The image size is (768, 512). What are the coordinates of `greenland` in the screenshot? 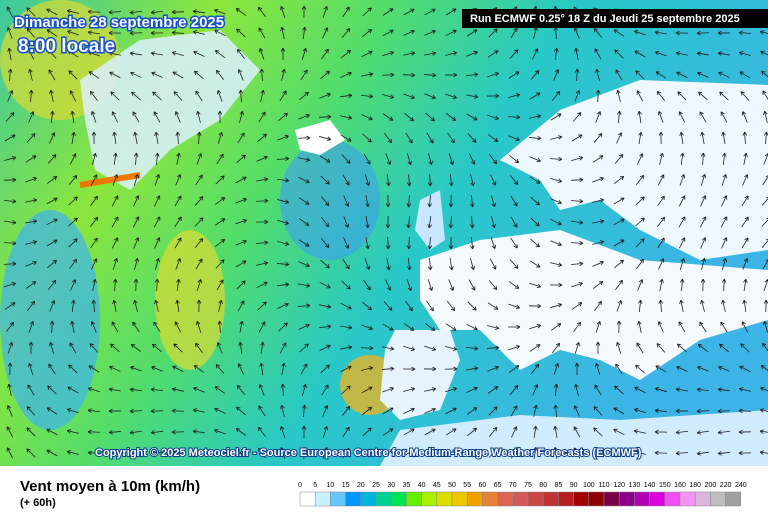 It's located at (170, 110).